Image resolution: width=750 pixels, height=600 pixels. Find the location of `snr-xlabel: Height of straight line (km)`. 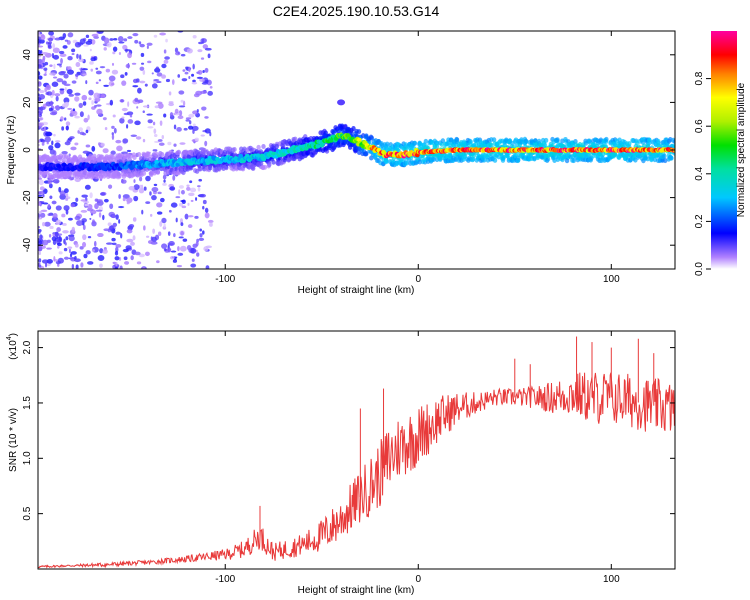

snr-xlabel: Height of straight line (km) is located at coordinates (356, 590).